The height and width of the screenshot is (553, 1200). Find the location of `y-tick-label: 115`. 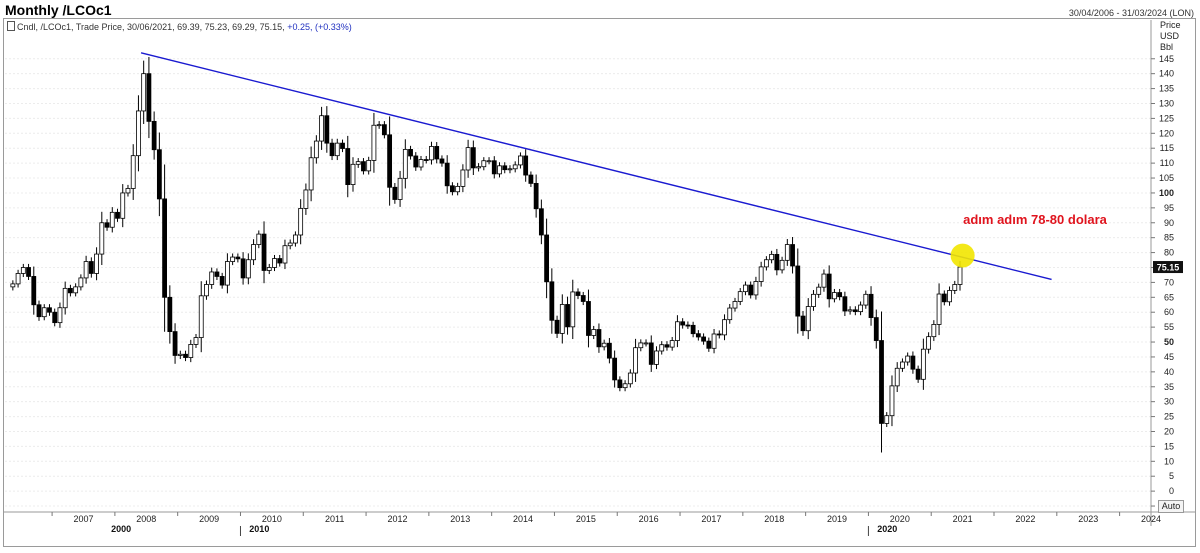

y-tick-label: 115 is located at coordinates (1167, 148).